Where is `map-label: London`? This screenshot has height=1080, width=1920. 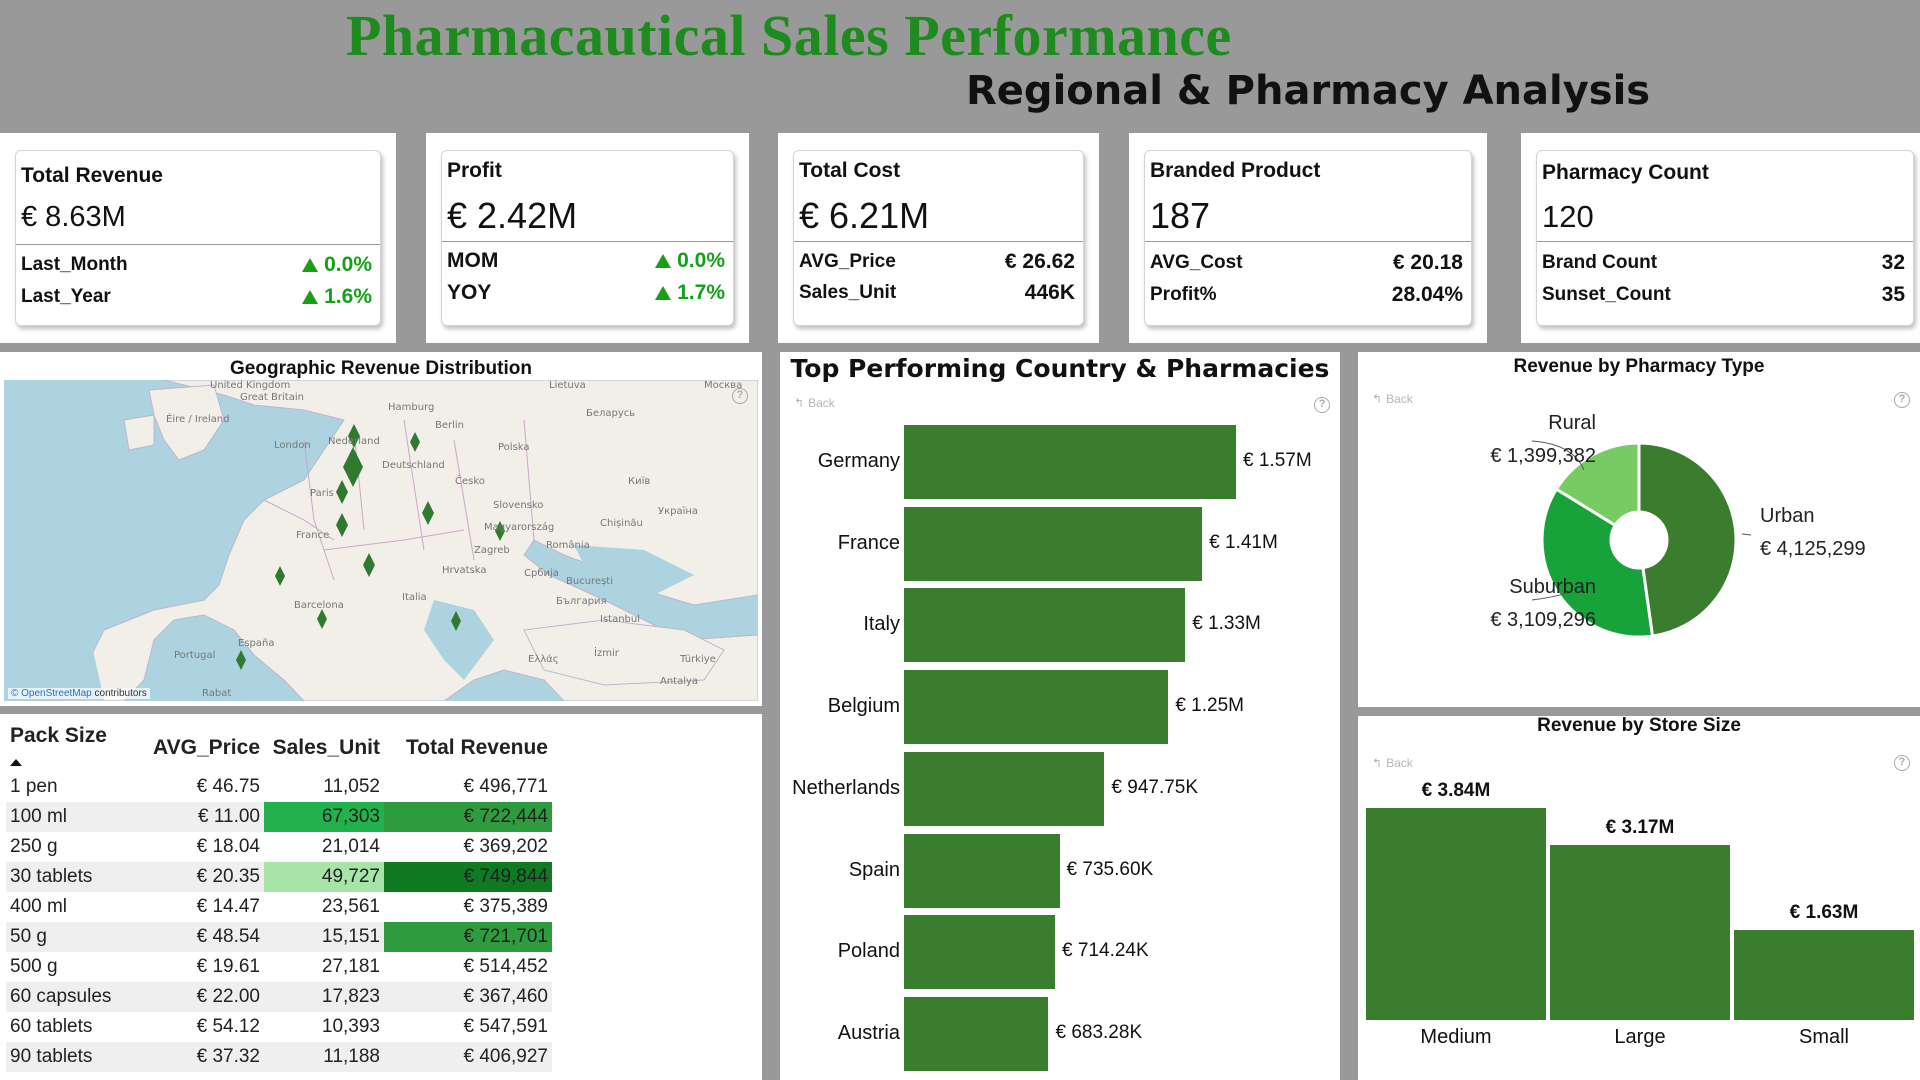 map-label: London is located at coordinates (292, 445).